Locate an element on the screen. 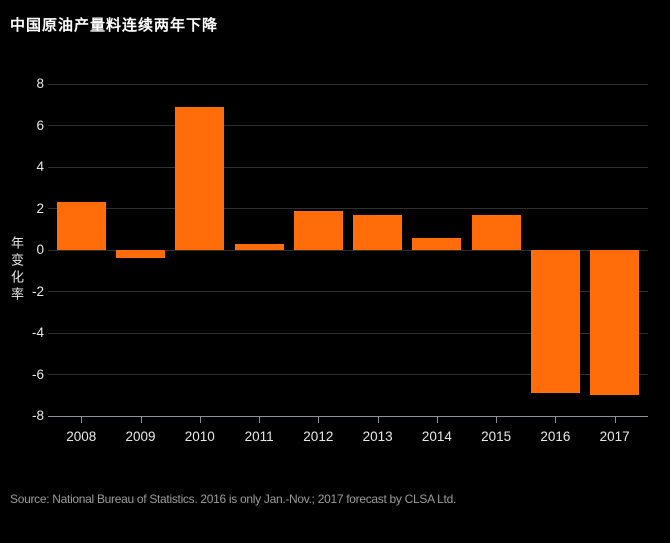 The image size is (670, 543). bar-2011 is located at coordinates (259, 246).